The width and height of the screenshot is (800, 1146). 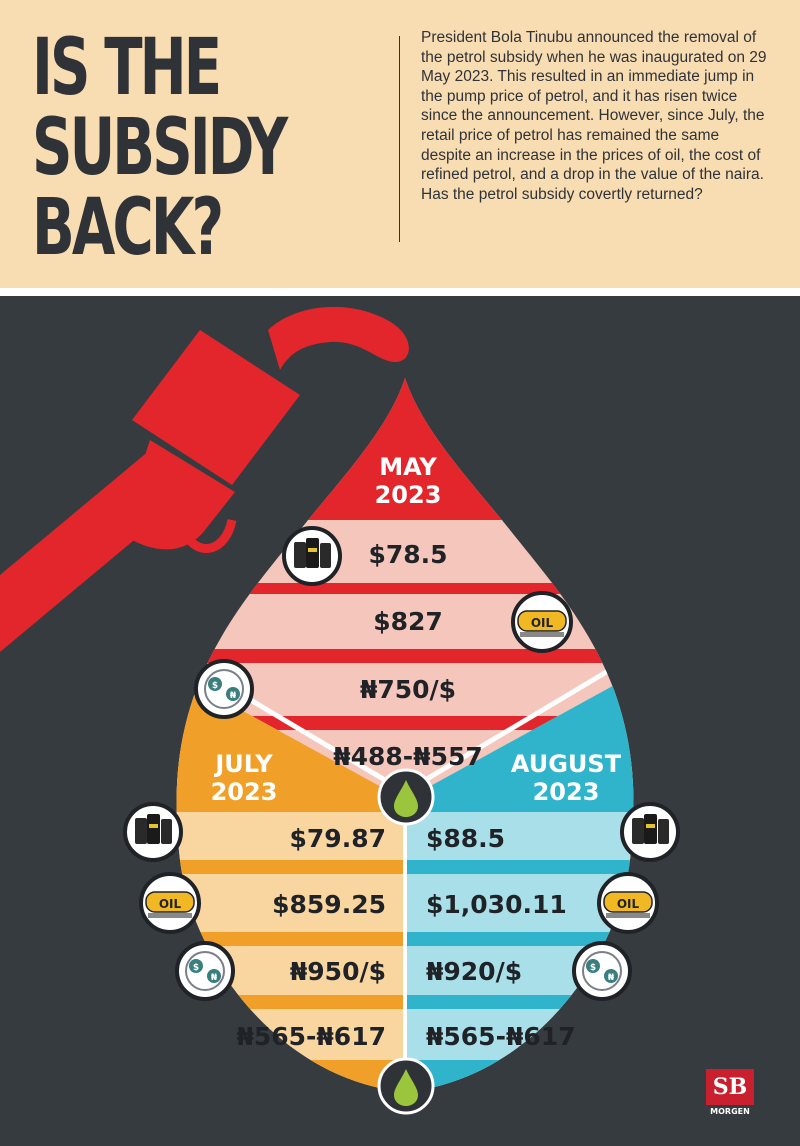 I want to click on july-label-line1: JULY, so click(x=243, y=764).